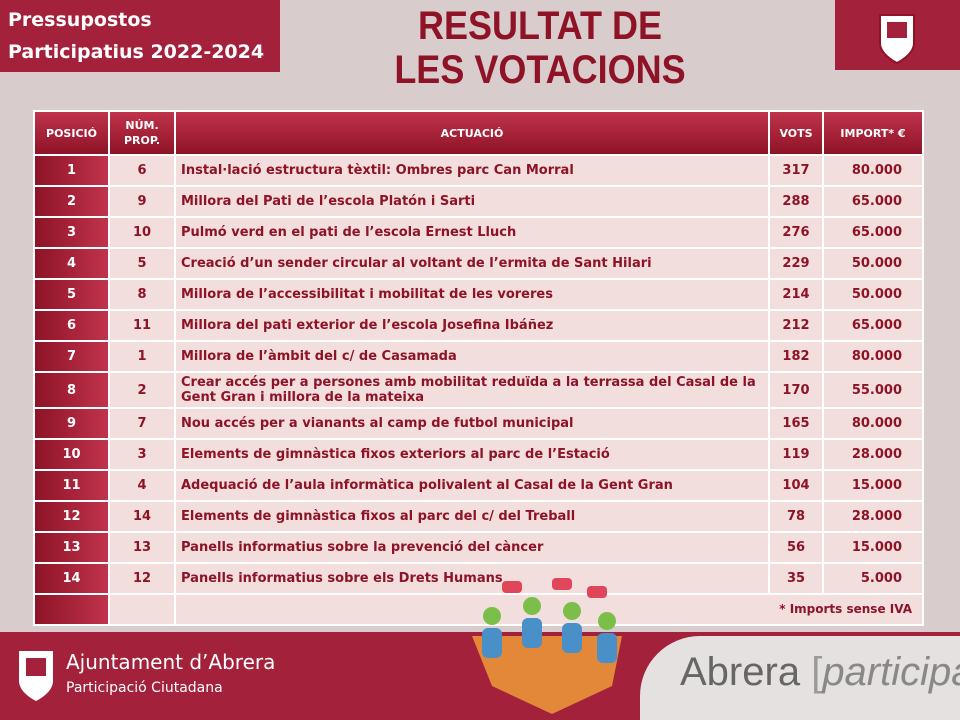  What do you see at coordinates (142, 547) in the screenshot?
I see `proposal-number-cell: 13` at bounding box center [142, 547].